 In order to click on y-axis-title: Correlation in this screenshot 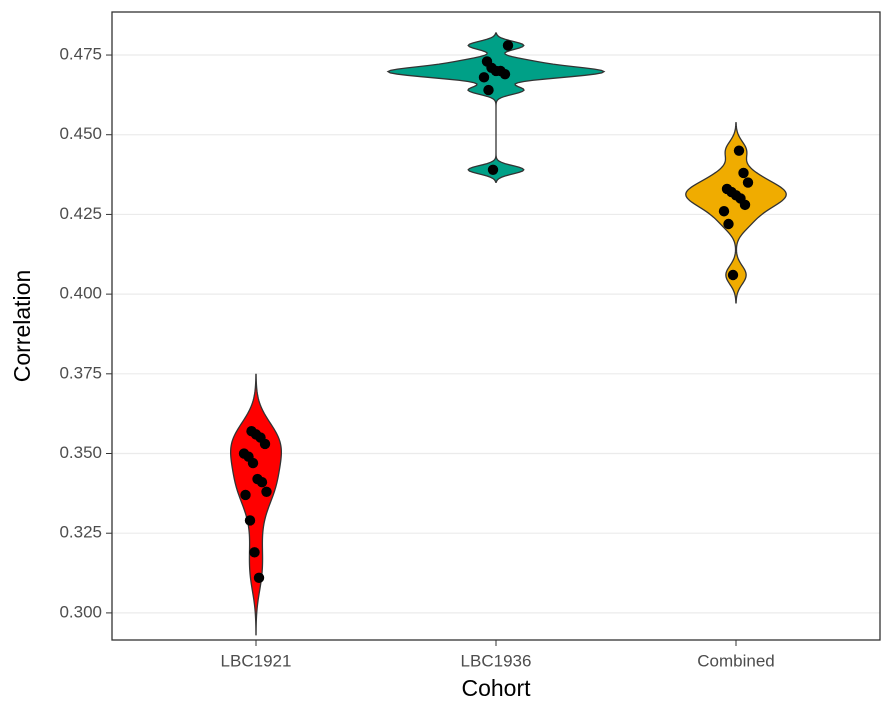, I will do `click(22, 326)`.